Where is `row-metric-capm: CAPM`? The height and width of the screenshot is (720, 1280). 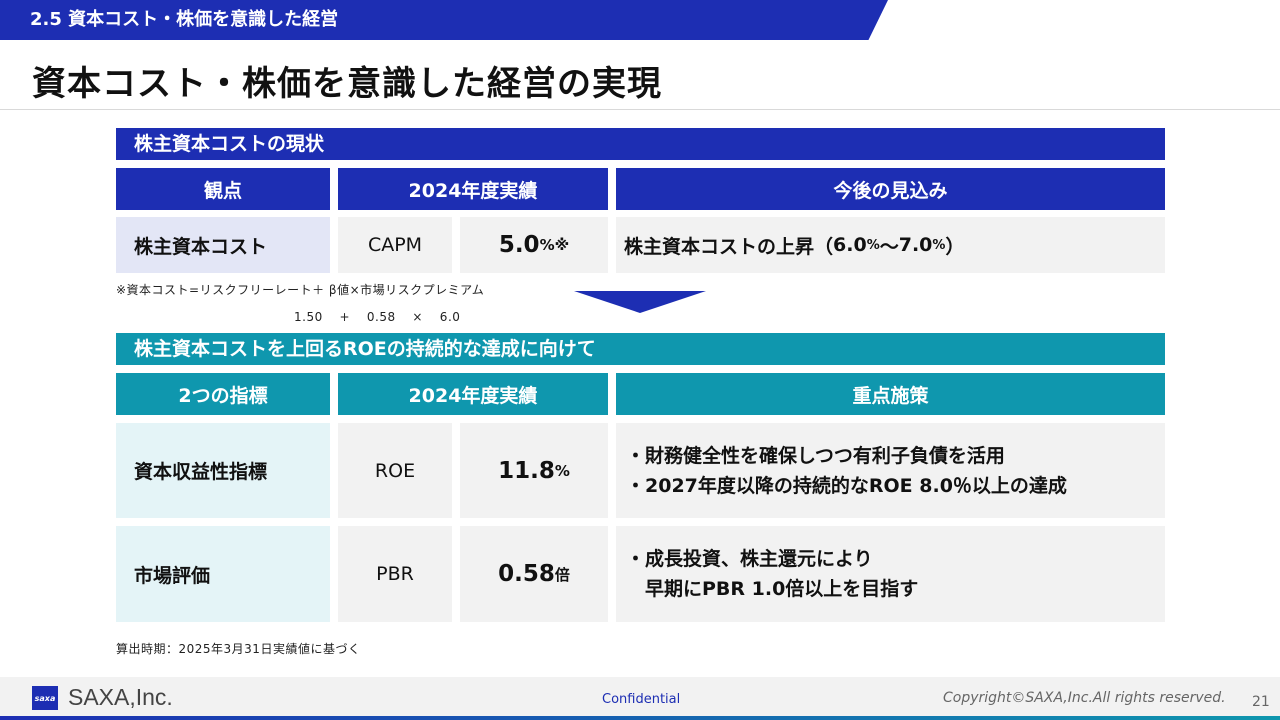
row-metric-capm: CAPM is located at coordinates (395, 245).